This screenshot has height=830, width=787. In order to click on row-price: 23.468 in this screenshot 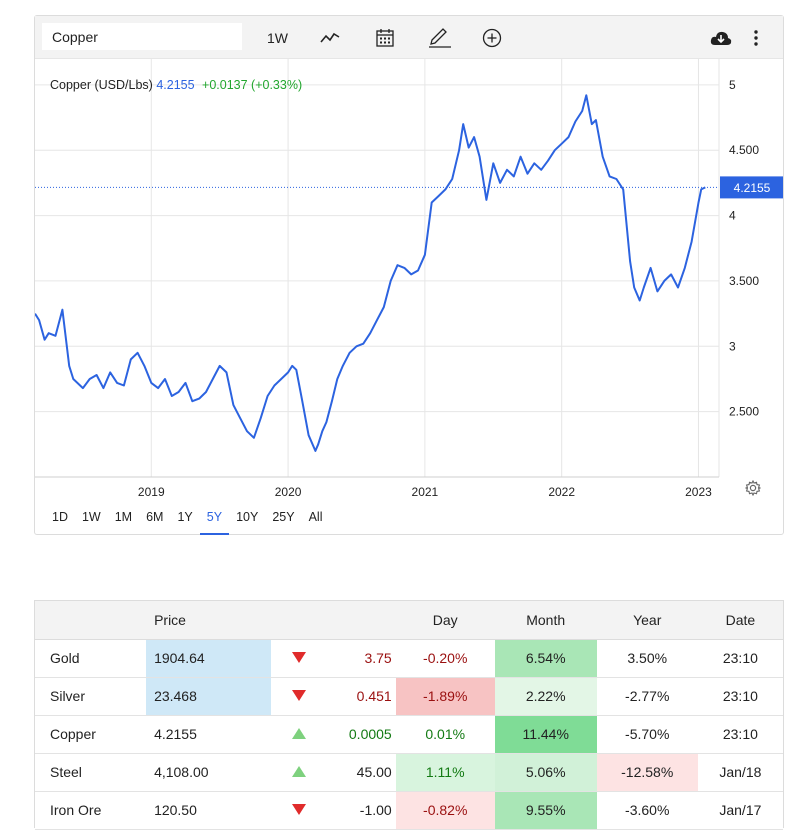, I will do `click(208, 696)`.